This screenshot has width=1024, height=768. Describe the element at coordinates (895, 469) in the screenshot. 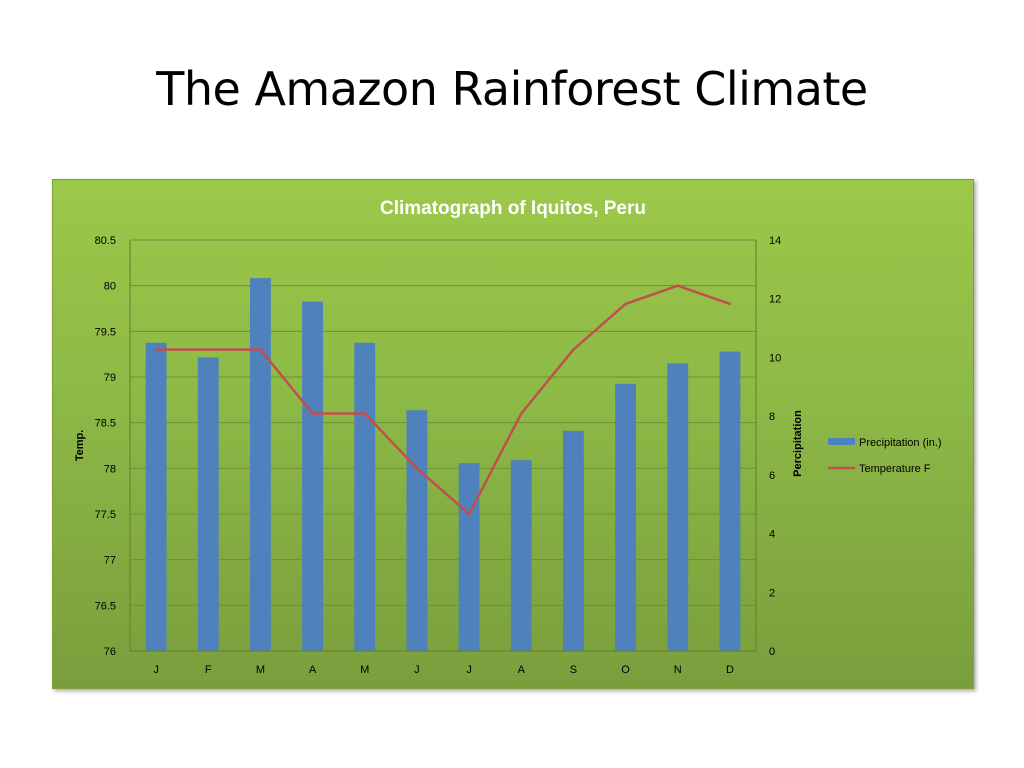

I see `legend-label-temperature: Temperature F` at that location.